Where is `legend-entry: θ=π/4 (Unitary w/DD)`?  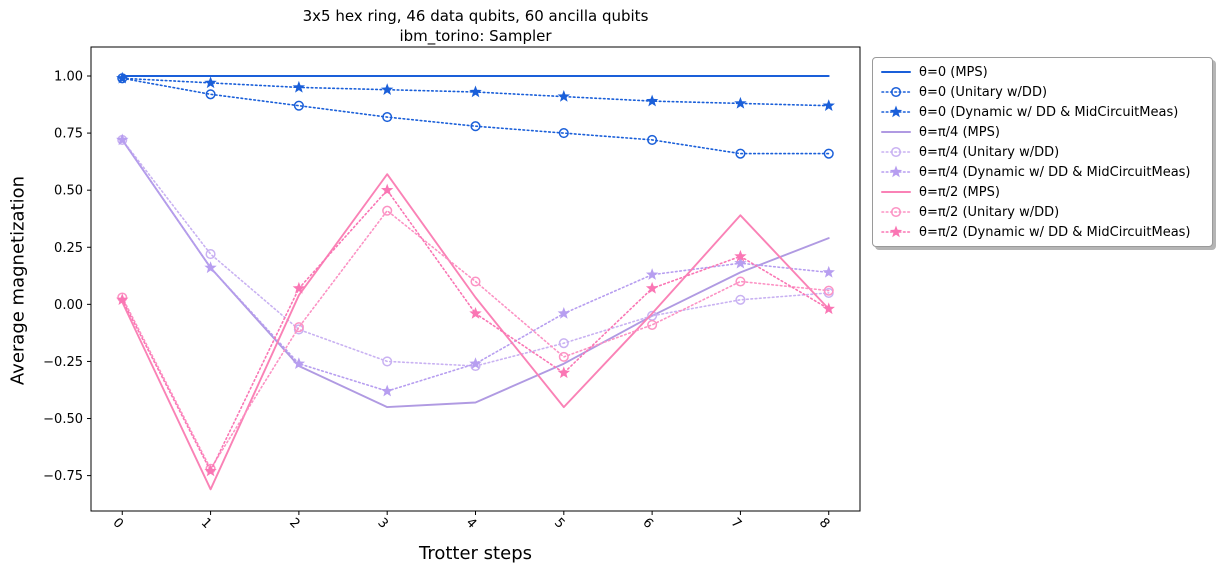 legend-entry: θ=π/4 (Unitary w/DD) is located at coordinates (1042, 152).